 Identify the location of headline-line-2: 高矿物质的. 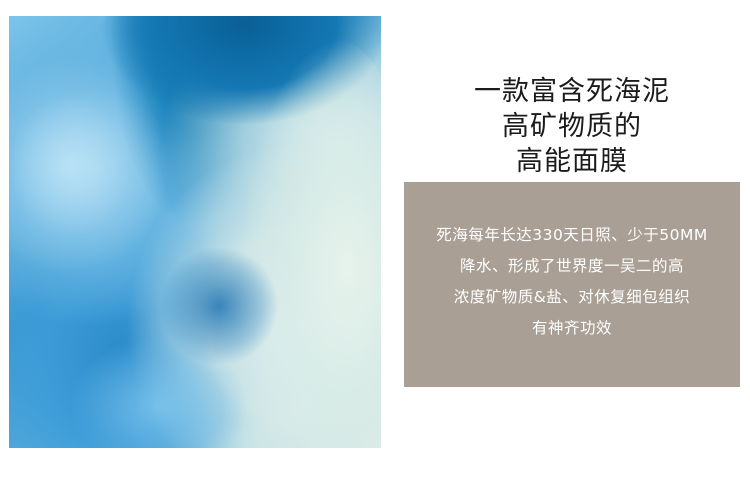
(572, 126).